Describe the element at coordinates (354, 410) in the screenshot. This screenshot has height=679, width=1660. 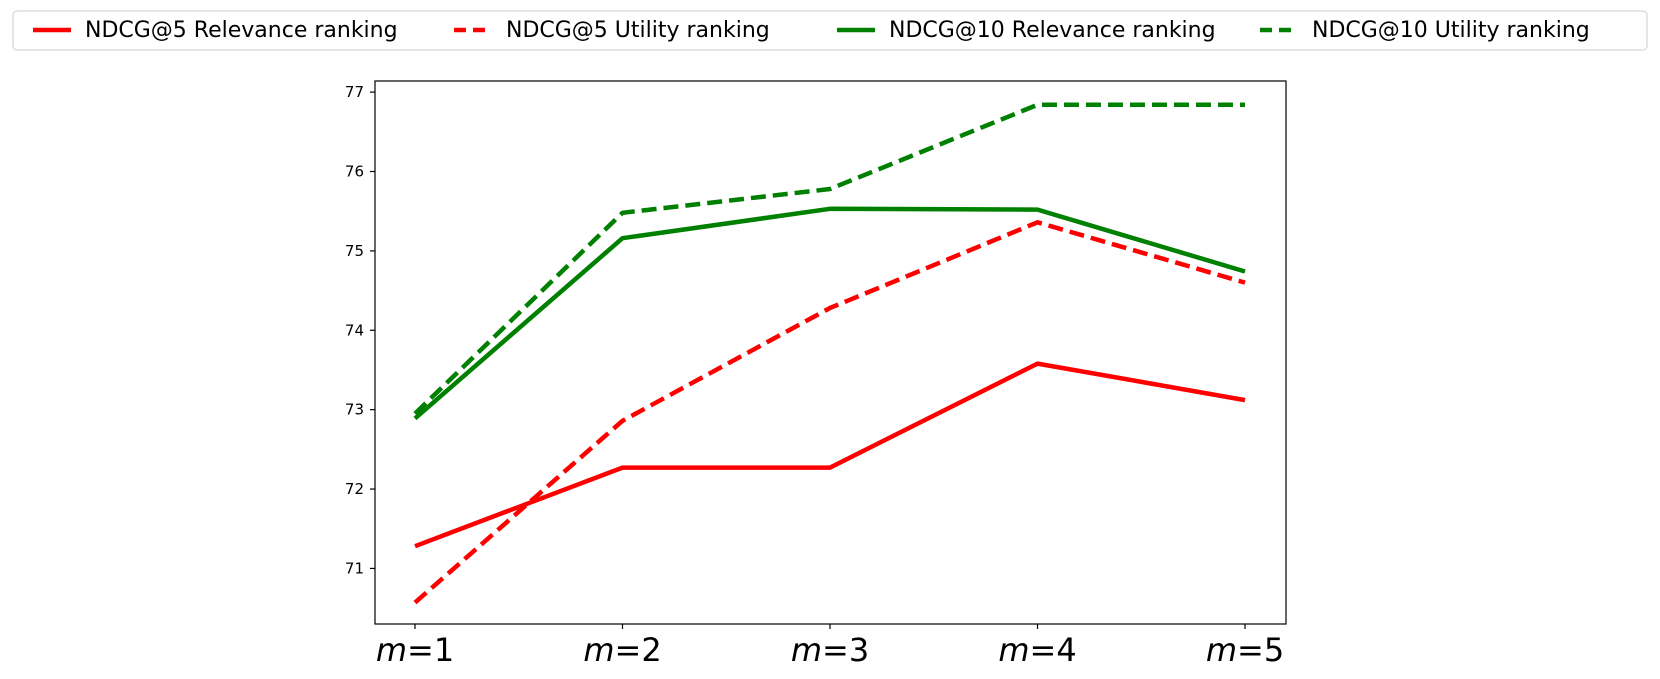
I see `y-tick-label: 73` at that location.